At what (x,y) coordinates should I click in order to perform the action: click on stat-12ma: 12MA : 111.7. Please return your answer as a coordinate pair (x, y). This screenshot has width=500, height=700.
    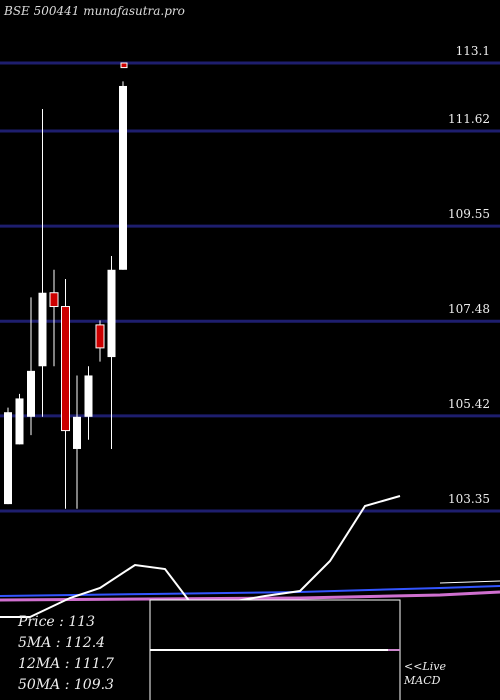
    Looking at the image, I should click on (66, 664).